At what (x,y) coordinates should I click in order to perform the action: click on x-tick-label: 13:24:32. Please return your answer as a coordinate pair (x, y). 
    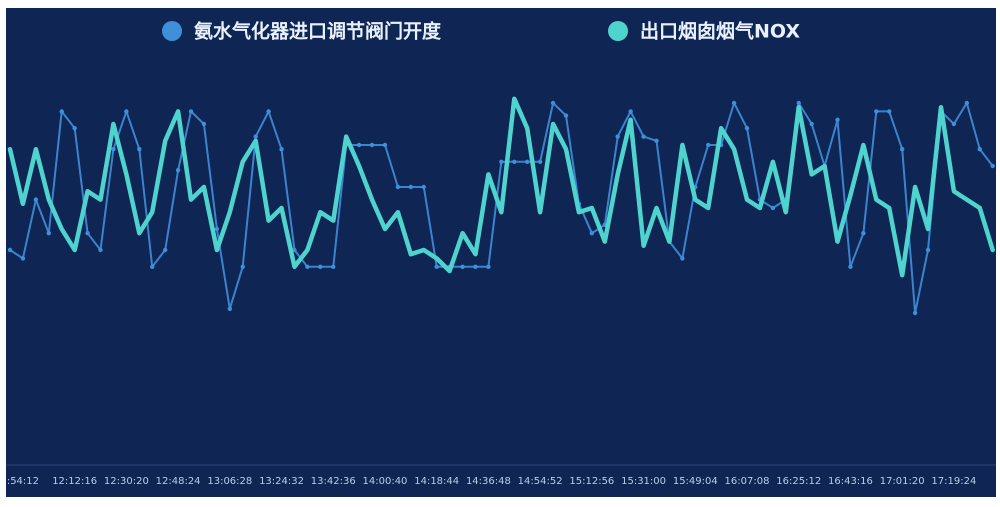
    Looking at the image, I should click on (281, 481).